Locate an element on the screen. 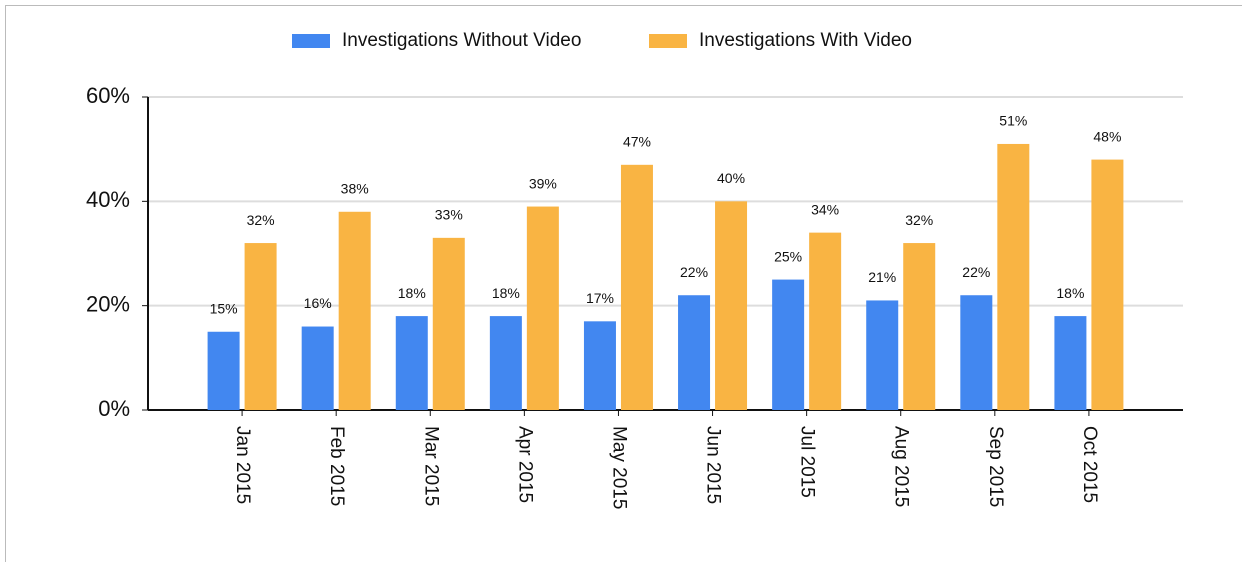 Image resolution: width=1242 pixels, height=562 pixels. x-tick-label: Sep 2015 is located at coordinates (995, 466).